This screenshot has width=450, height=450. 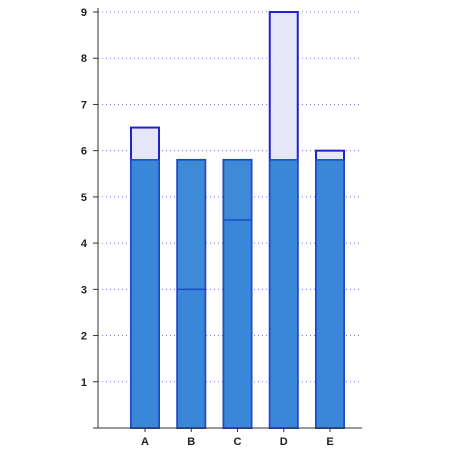 What do you see at coordinates (84, 244) in the screenshot?
I see `y-tick-label: 4` at bounding box center [84, 244].